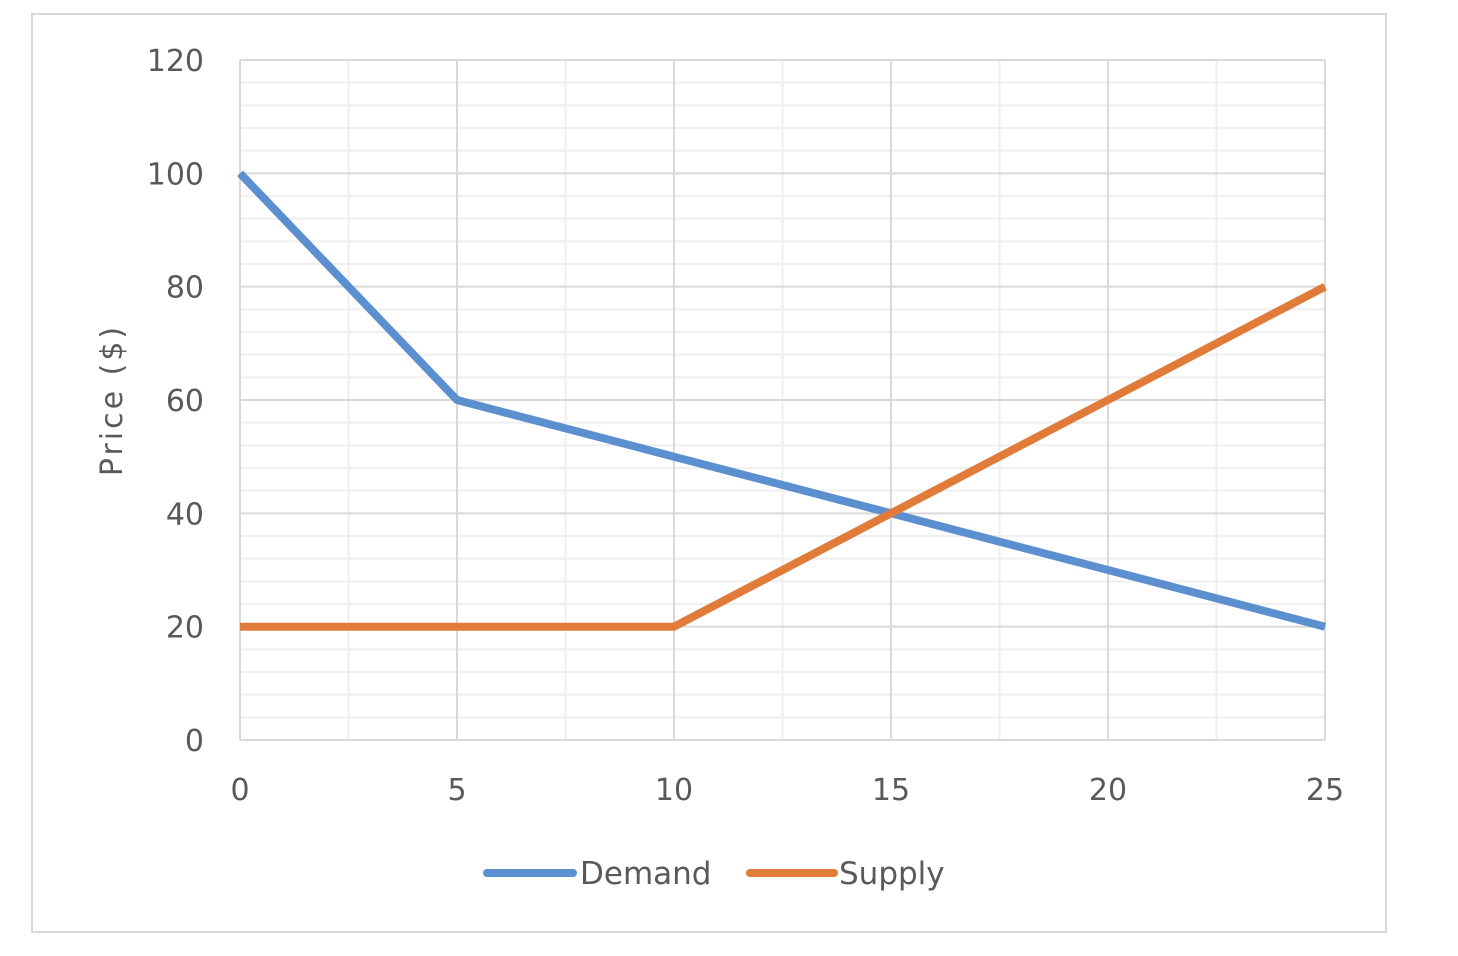  Describe the element at coordinates (185, 288) in the screenshot. I see `y-tick-label: 80` at that location.